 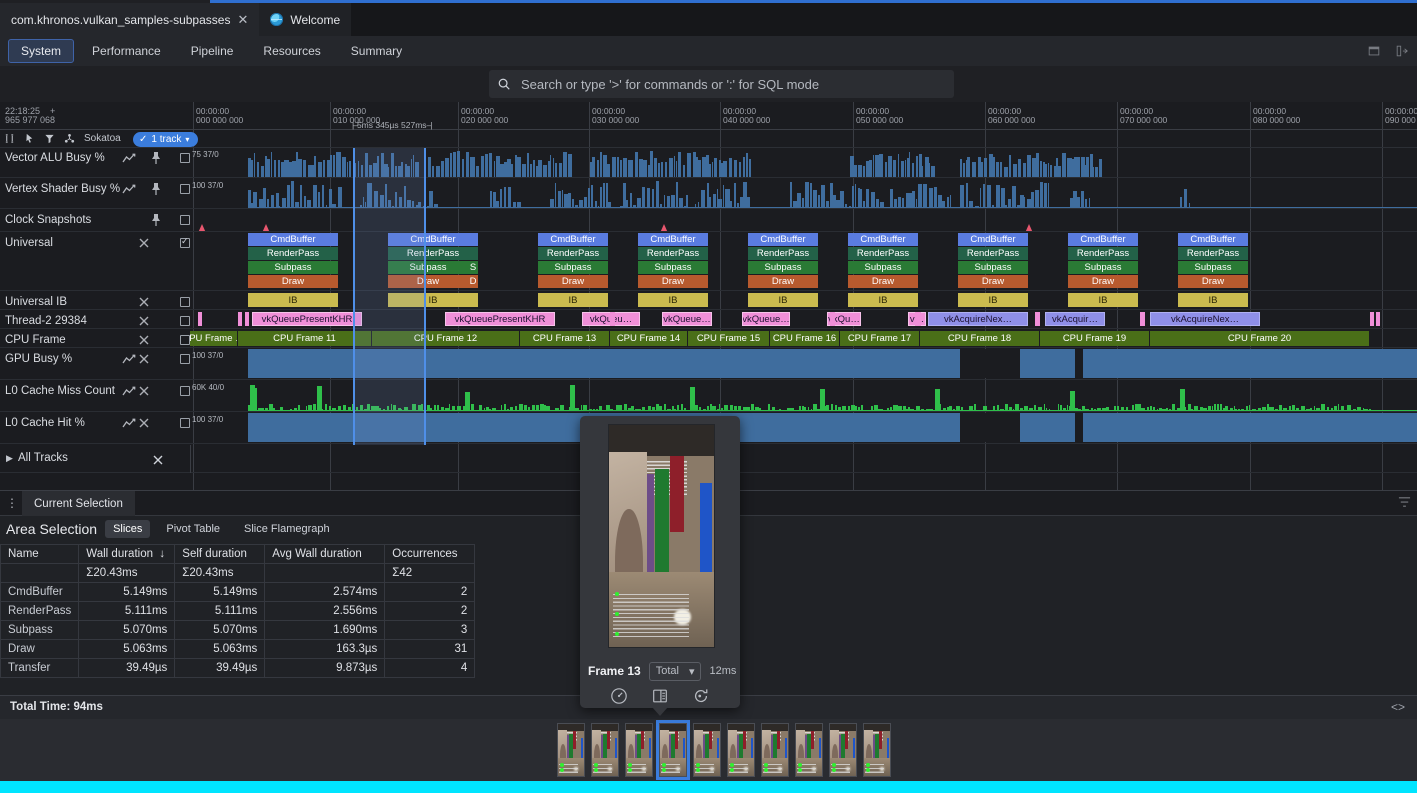 What do you see at coordinates (979, 338) in the screenshot?
I see `slice-cpu-frame: CPU Frame 18` at bounding box center [979, 338].